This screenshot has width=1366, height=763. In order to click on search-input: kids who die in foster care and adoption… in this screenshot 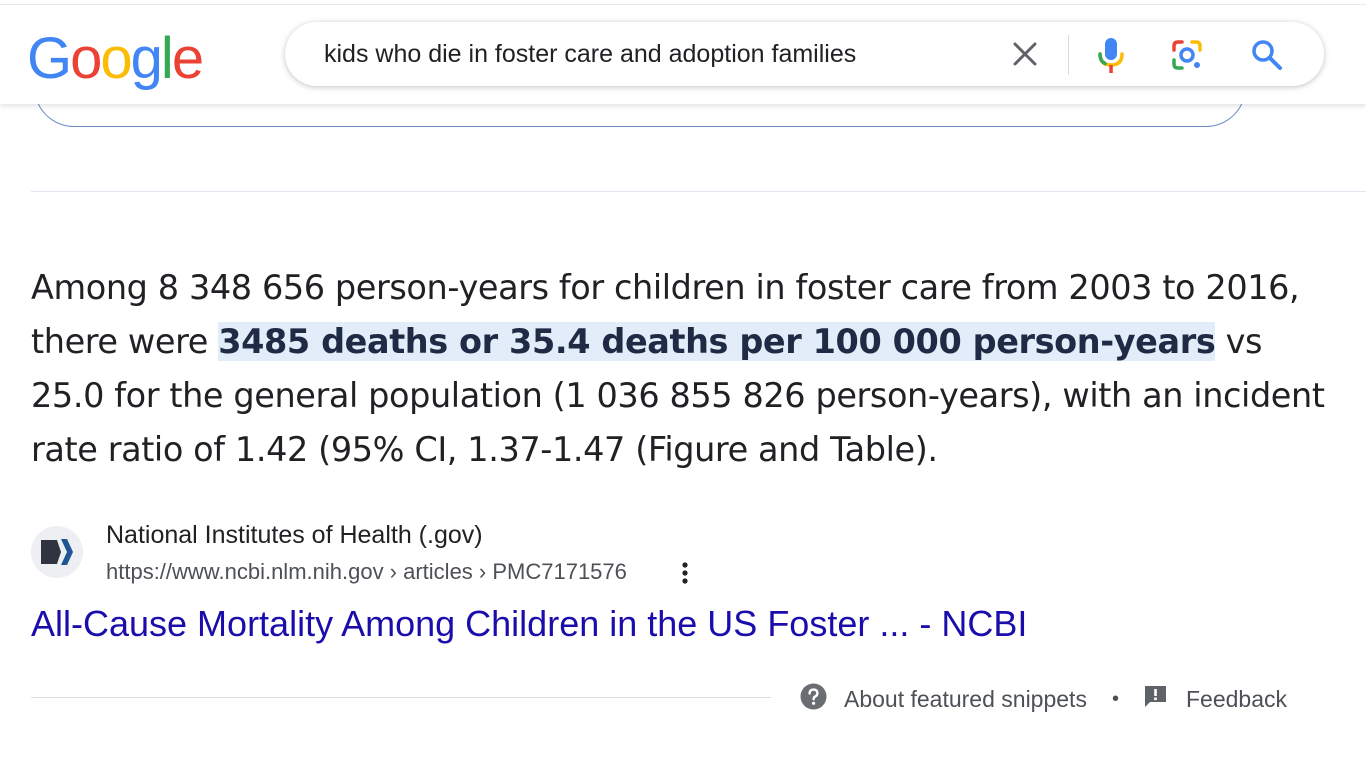, I will do `click(590, 54)`.